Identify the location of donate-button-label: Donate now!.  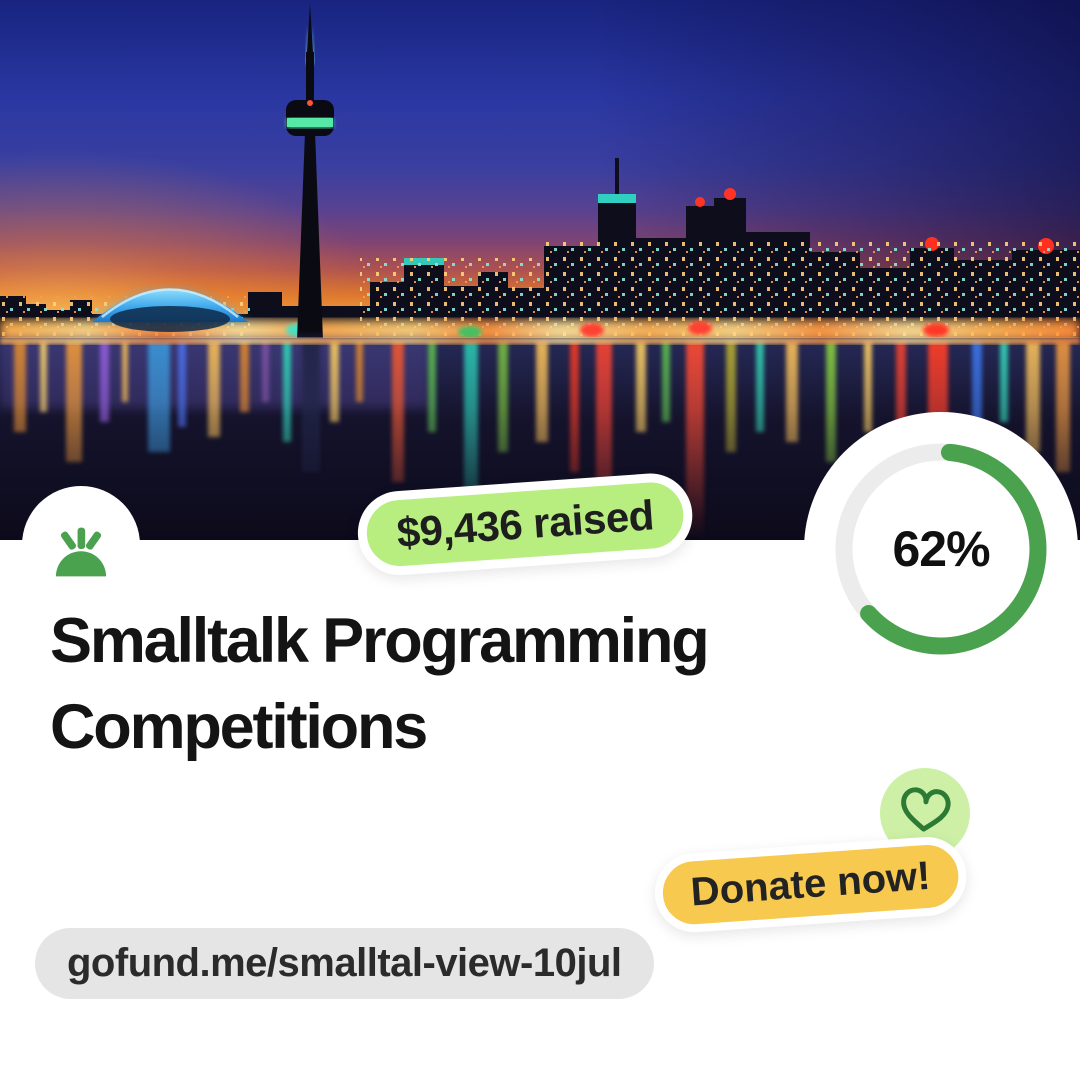
(810, 884).